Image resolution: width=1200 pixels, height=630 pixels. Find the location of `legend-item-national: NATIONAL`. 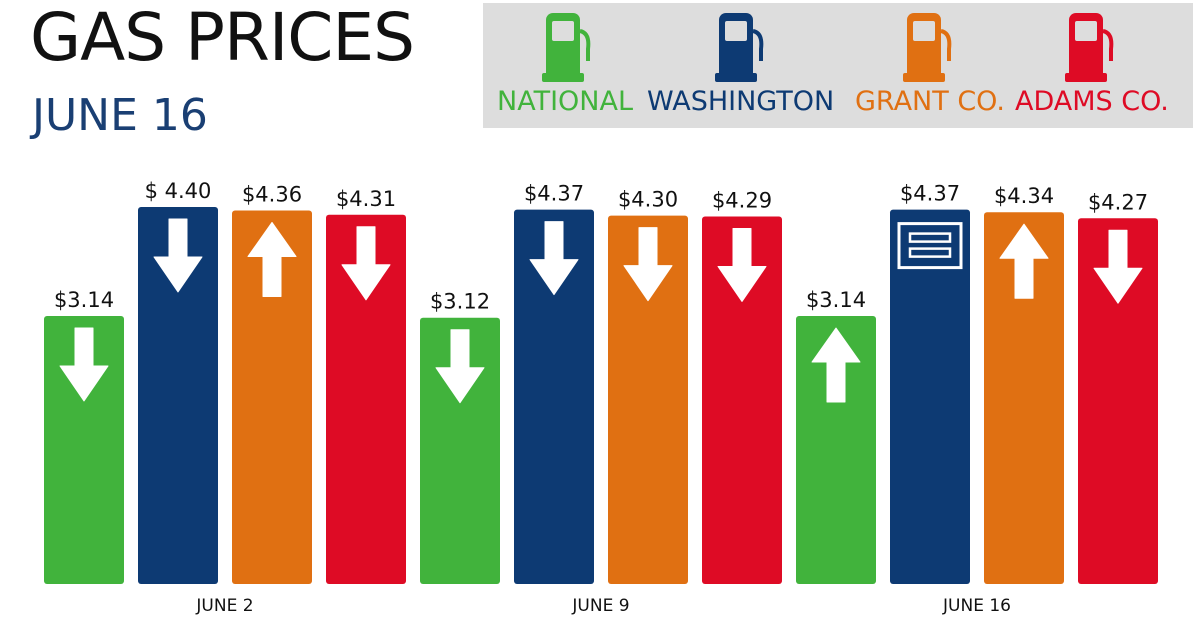

legend-item-national: NATIONAL is located at coordinates (567, 65).